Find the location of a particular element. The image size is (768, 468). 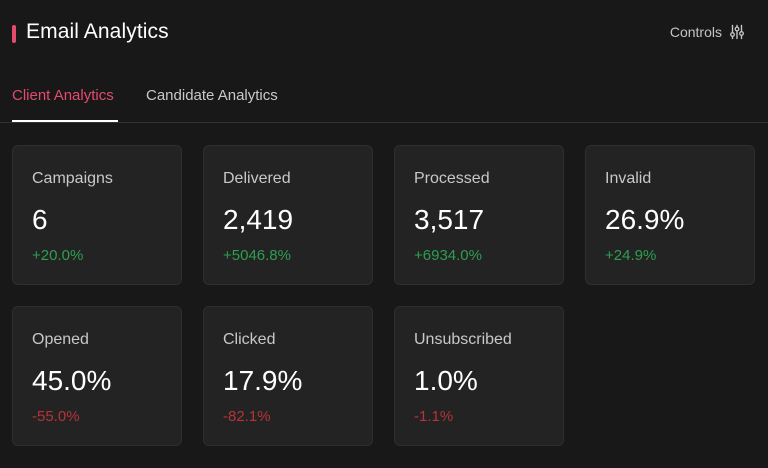

metric-change: +20.0% is located at coordinates (58, 255).